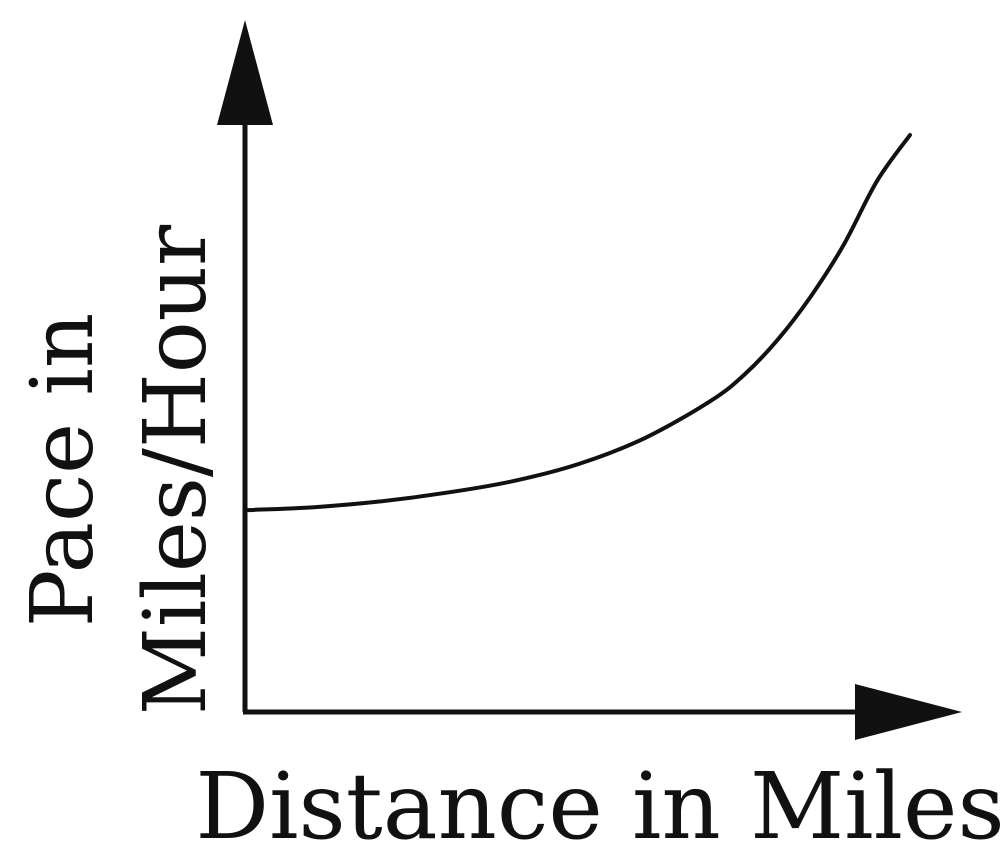 The height and width of the screenshot is (858, 1008). What do you see at coordinates (63, 470) in the screenshot?
I see `y-axis-label-line-1: Pace in` at bounding box center [63, 470].